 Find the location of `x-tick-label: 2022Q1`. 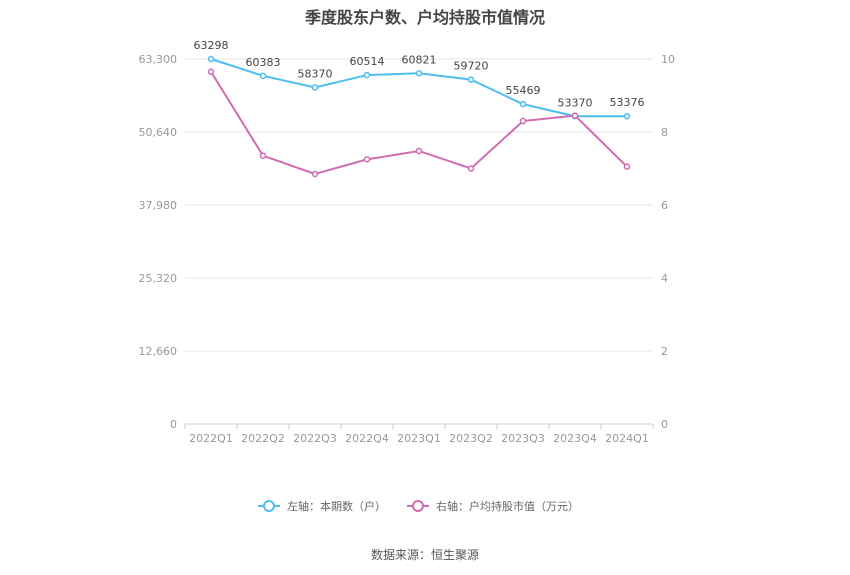

x-tick-label: 2022Q1 is located at coordinates (211, 438).